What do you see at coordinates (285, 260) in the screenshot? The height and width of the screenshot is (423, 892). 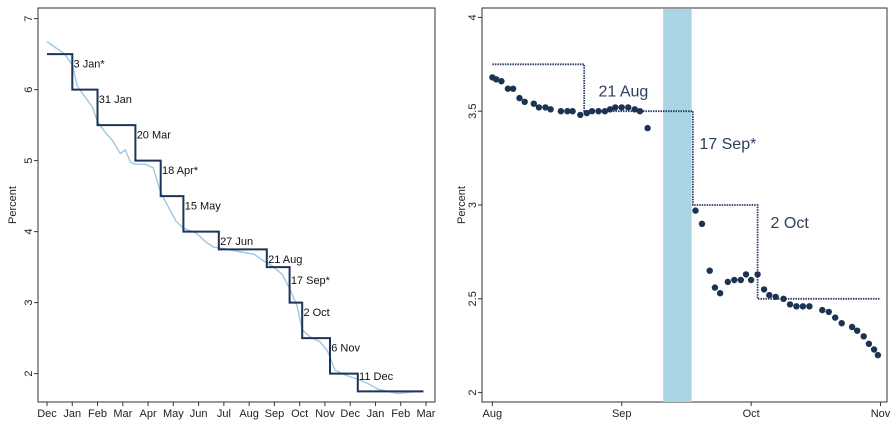 I see `left-annotation-label: 21 Aug` at bounding box center [285, 260].